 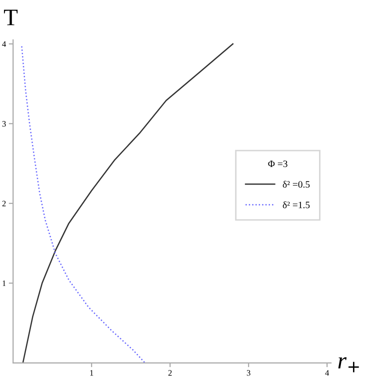 What do you see at coordinates (296, 184) in the screenshot?
I see `legend-label: δ² =0.5` at bounding box center [296, 184].